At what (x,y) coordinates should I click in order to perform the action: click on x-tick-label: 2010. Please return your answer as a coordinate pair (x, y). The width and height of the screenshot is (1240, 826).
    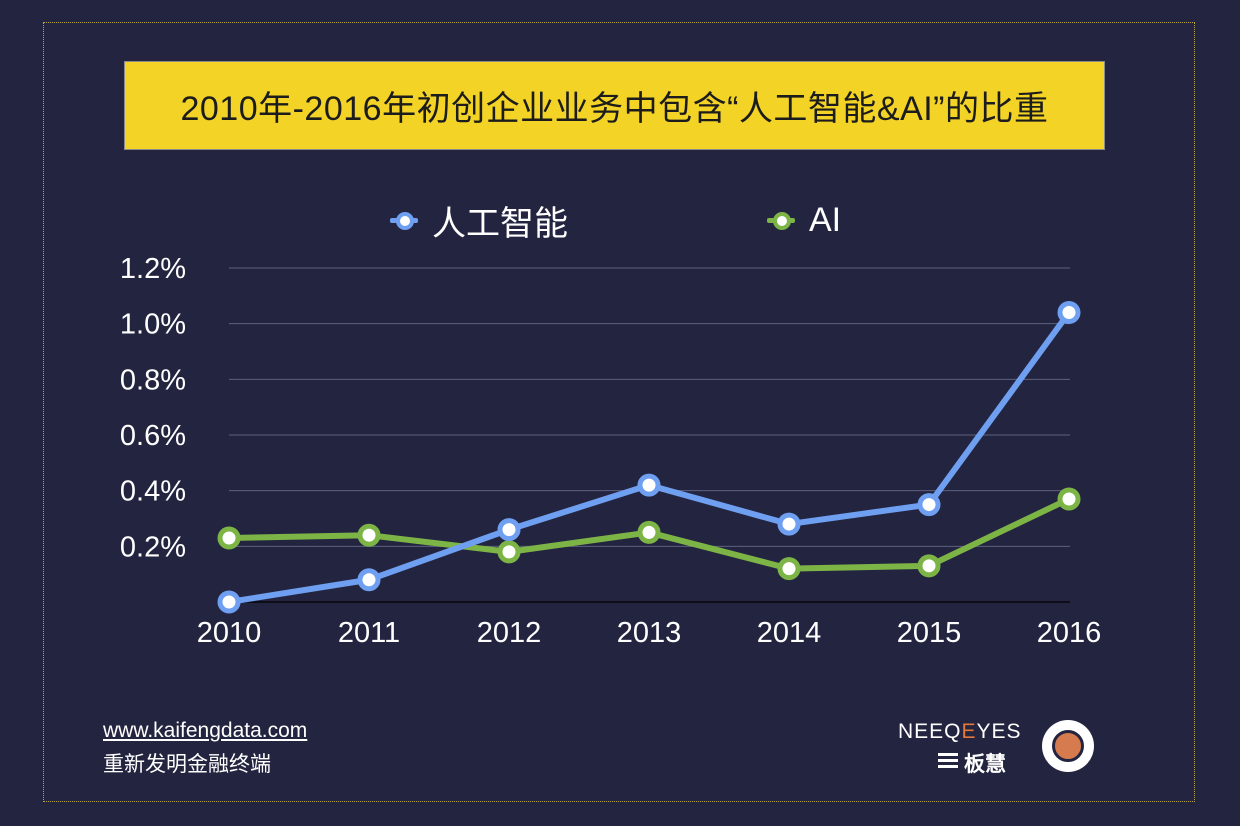
    Looking at the image, I should click on (229, 633).